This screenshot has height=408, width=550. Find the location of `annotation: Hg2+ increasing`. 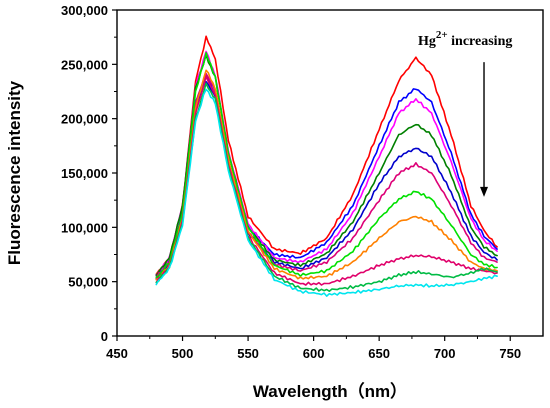

annotation: Hg2+ increasing is located at coordinates (465, 113).